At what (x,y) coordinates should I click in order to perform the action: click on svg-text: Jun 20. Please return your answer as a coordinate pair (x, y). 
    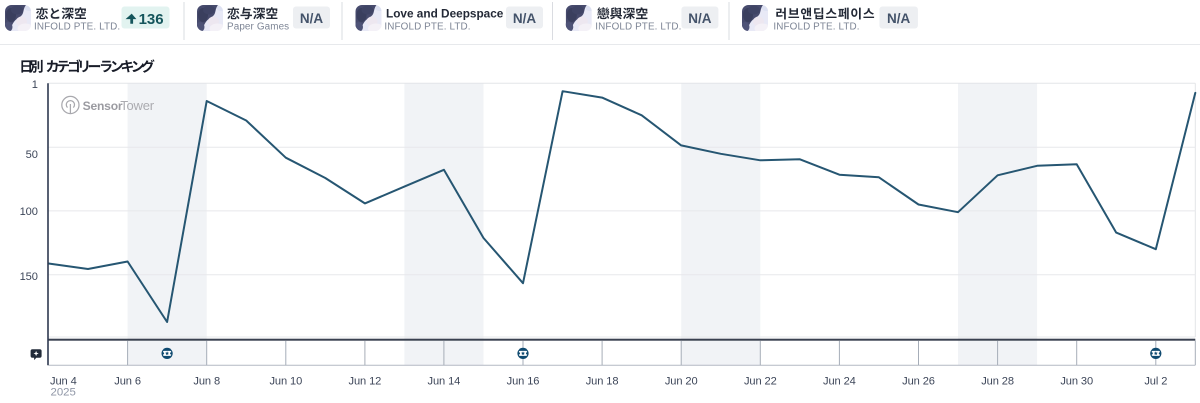
    Looking at the image, I should click on (681, 382).